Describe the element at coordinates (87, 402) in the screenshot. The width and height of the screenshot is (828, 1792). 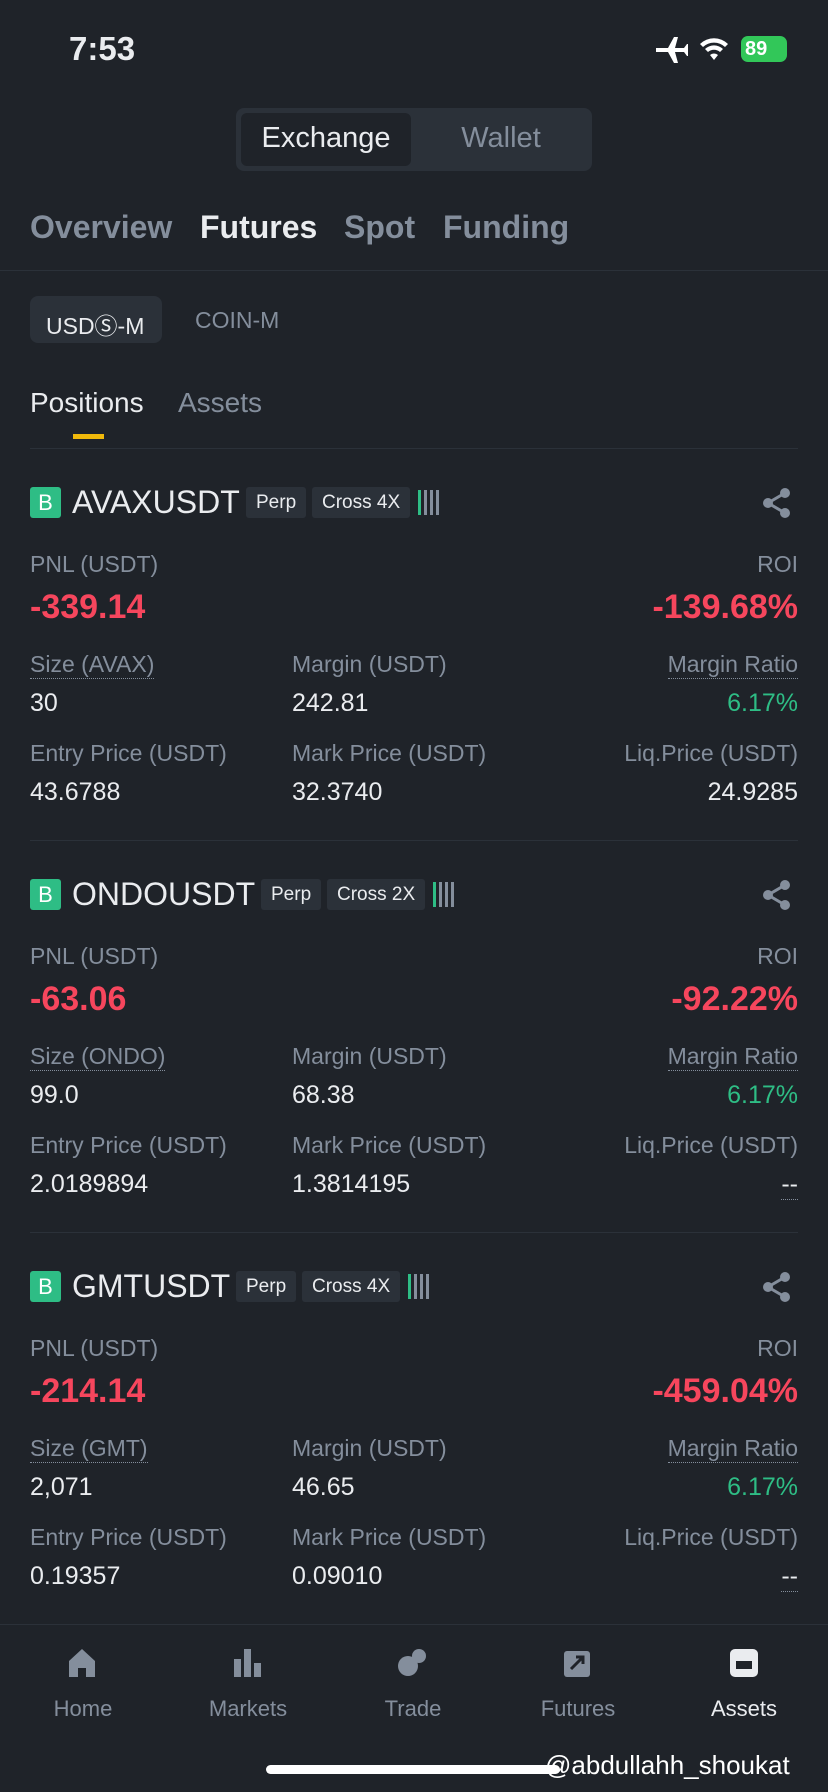
I see `section-tab: Positions` at that location.